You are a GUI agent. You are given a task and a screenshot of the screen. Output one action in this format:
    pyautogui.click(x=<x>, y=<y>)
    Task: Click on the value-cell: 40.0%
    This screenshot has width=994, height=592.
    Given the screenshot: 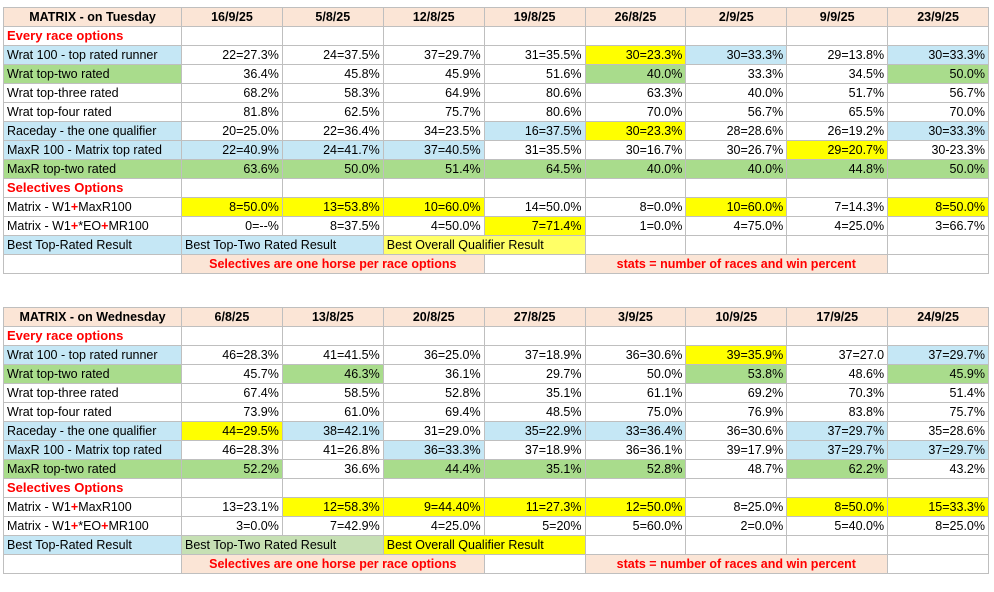 What is the action you would take?
    pyautogui.click(x=736, y=93)
    